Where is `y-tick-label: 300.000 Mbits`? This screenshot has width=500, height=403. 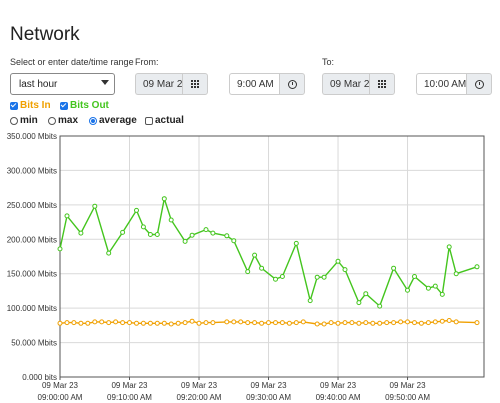
y-tick-label: 300.000 Mbits is located at coordinates (32, 170).